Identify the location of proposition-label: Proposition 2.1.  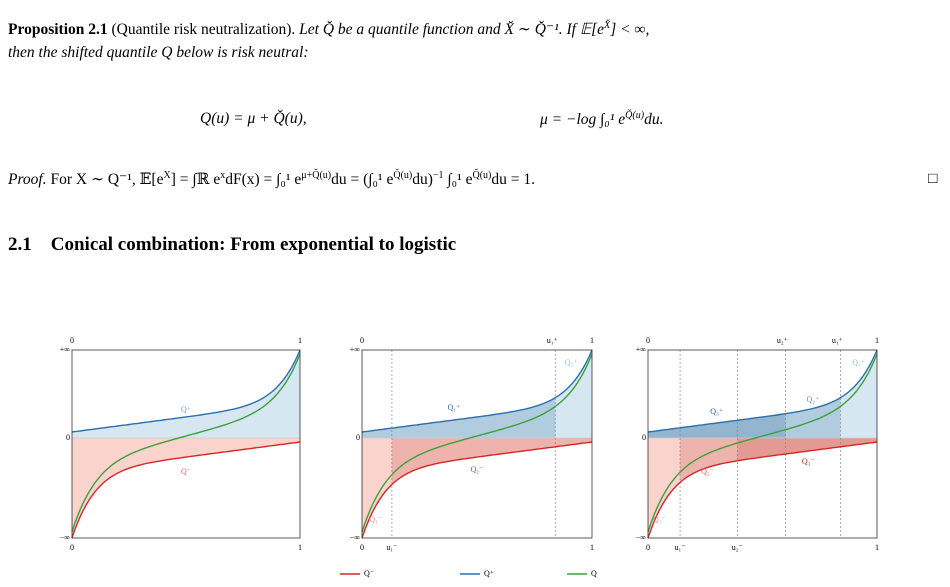
(58, 30).